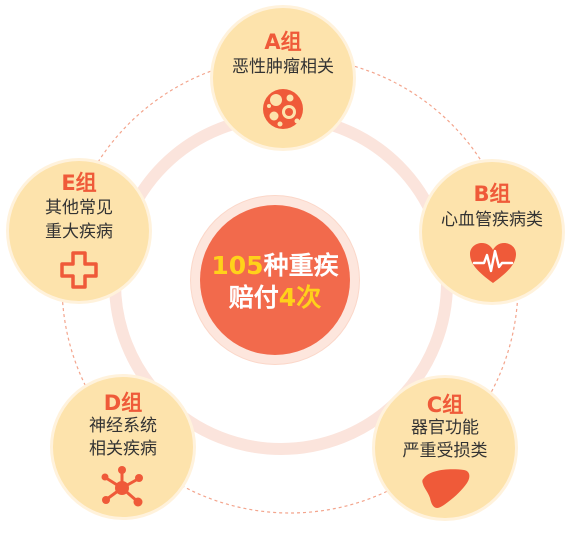 The width and height of the screenshot is (588, 541). I want to click on center-line-1-text: 种重疾, so click(301, 265).